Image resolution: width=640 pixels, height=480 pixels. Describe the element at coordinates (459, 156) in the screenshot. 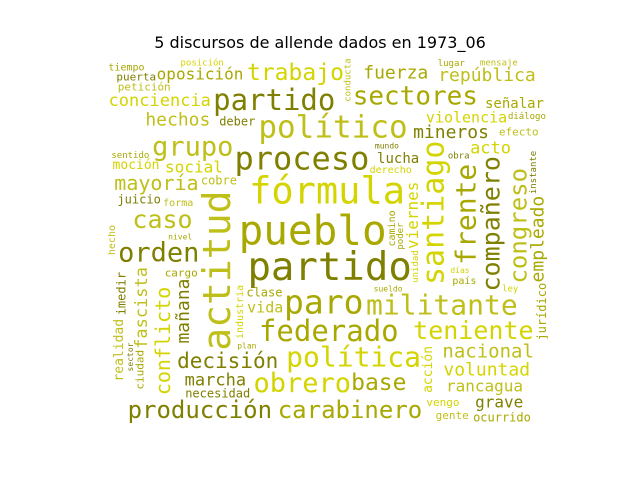

I see `word-obra: obra` at that location.